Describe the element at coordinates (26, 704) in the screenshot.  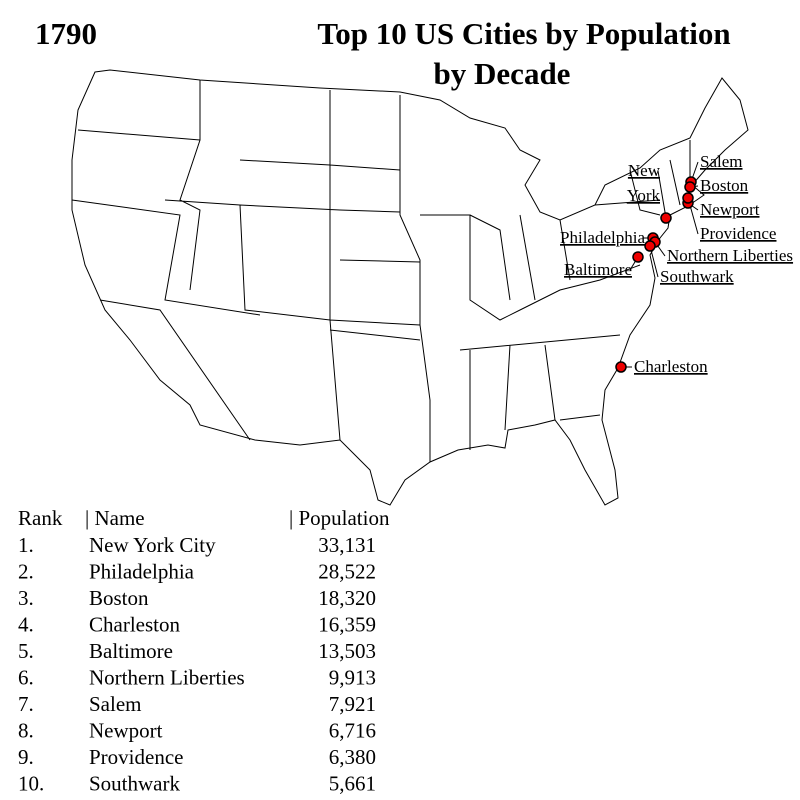
I see `rank: 7.` at that location.